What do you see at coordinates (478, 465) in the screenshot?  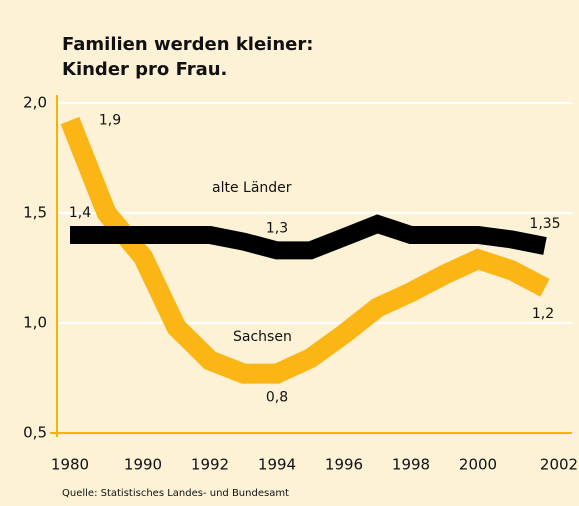 I see `x-tick-label: 2000` at bounding box center [478, 465].